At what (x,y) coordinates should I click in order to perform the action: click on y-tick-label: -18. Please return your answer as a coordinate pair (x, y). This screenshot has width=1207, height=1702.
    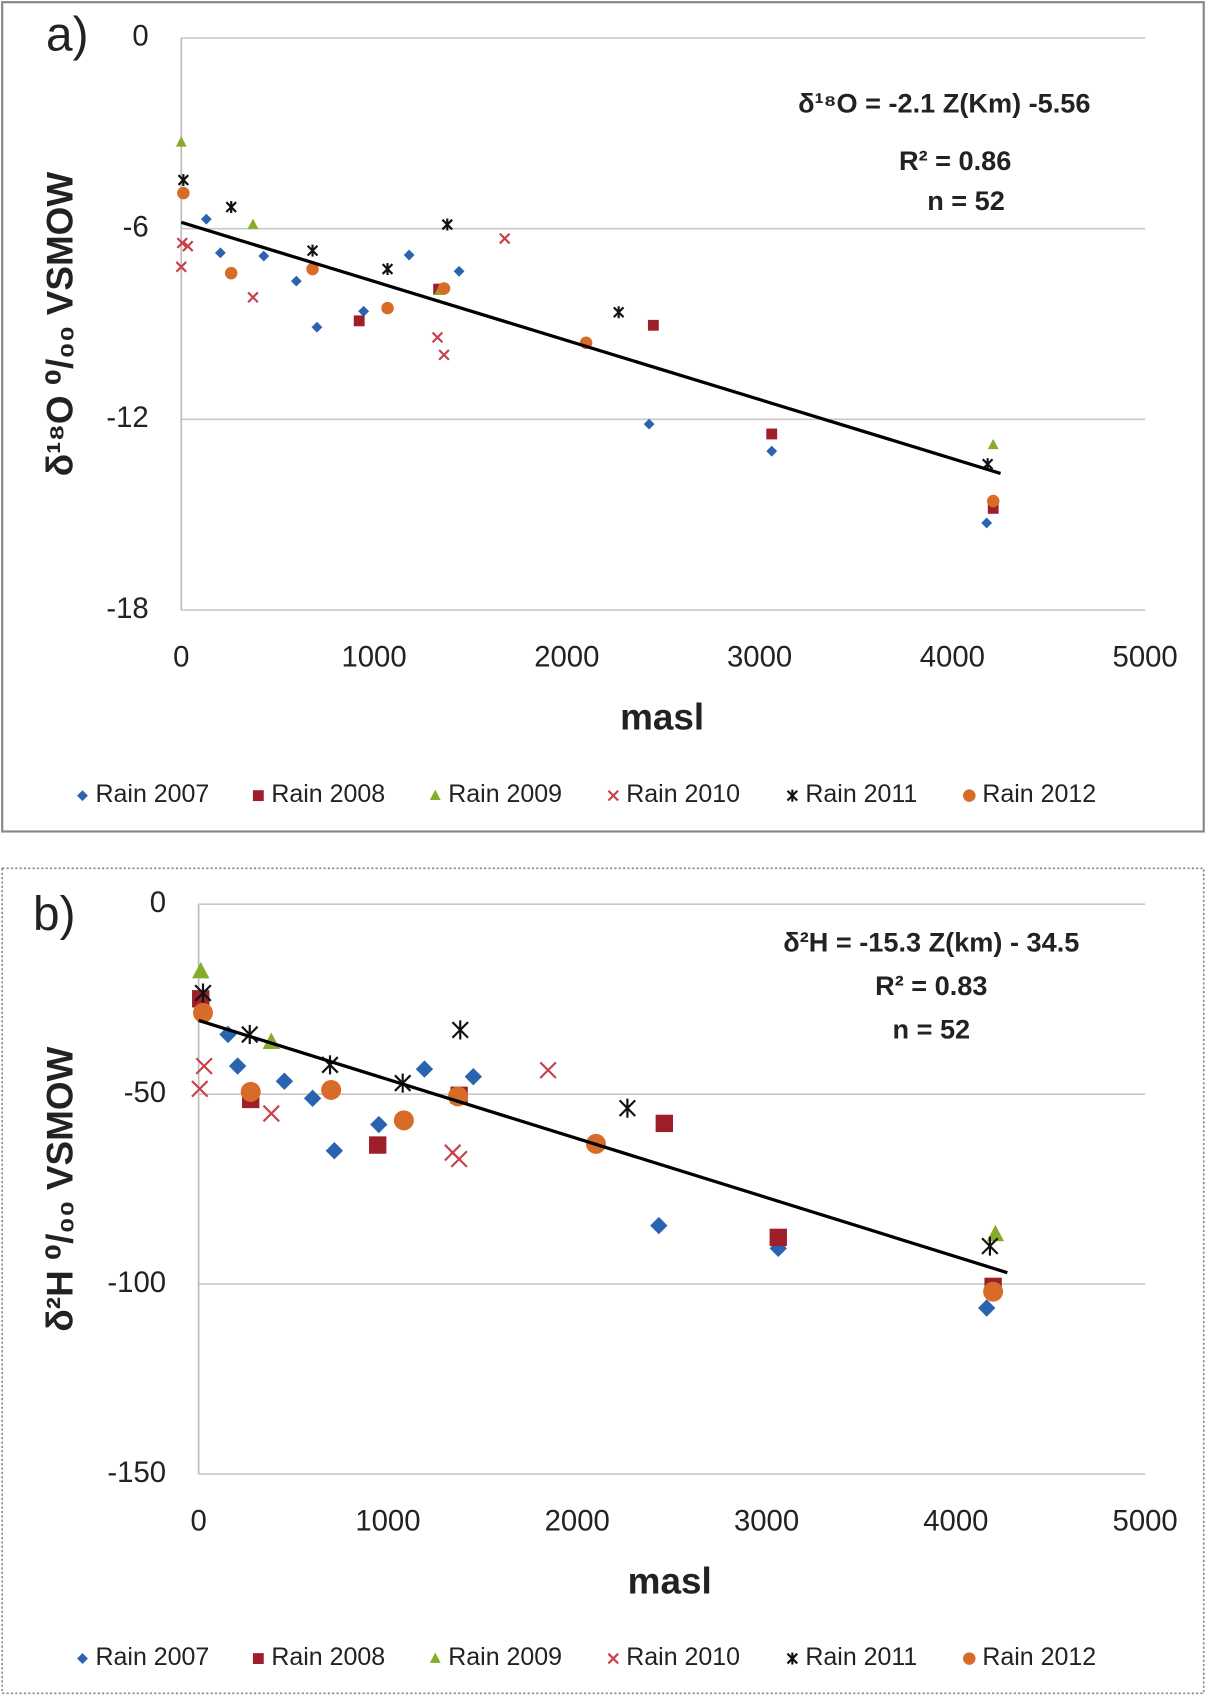
    Looking at the image, I should click on (127, 608).